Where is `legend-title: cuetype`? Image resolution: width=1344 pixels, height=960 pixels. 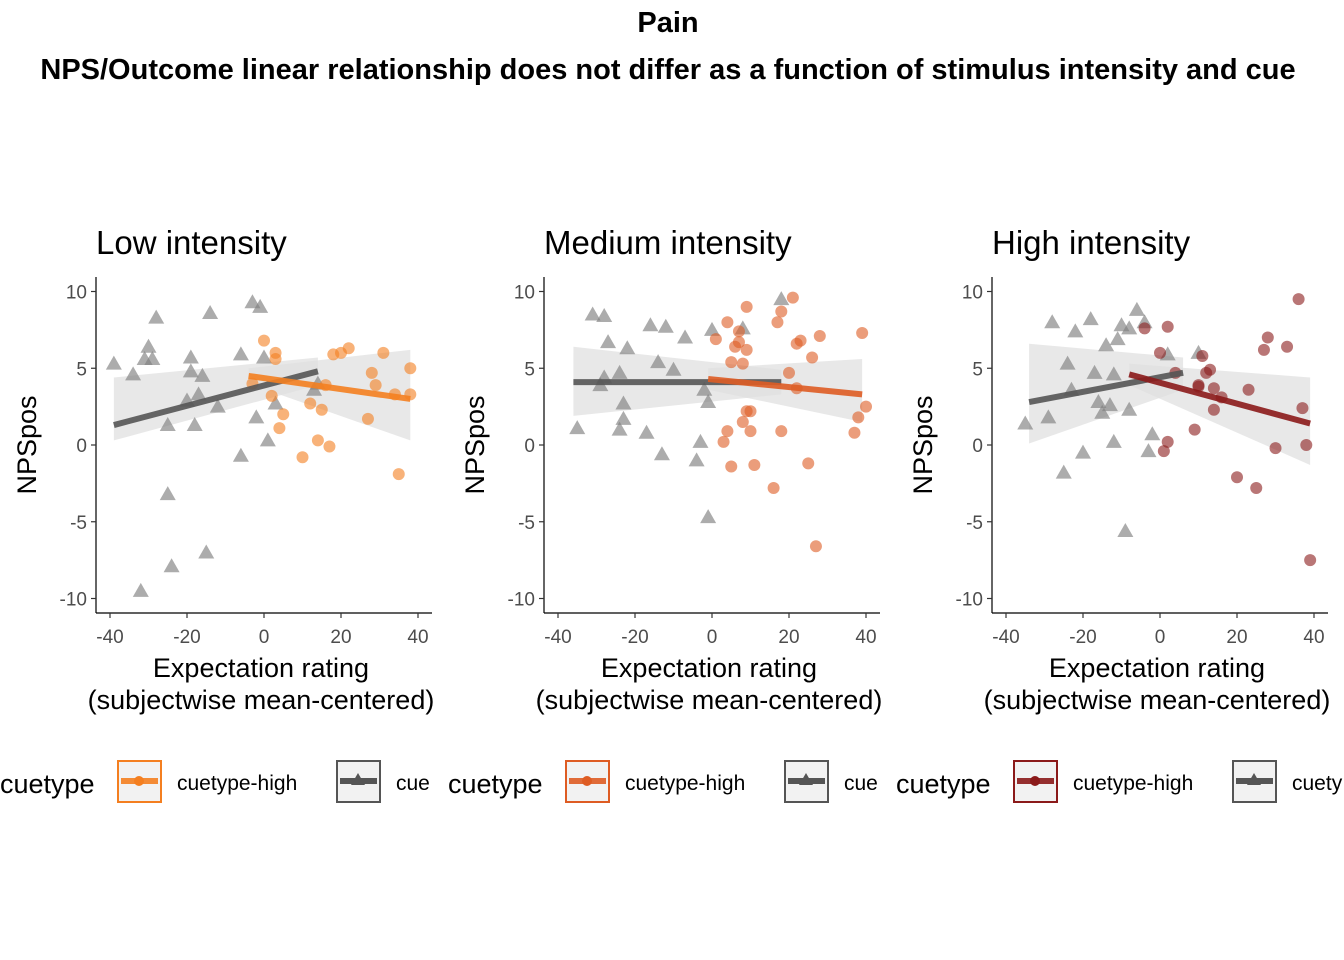
legend-title: cuetype is located at coordinates (943, 784).